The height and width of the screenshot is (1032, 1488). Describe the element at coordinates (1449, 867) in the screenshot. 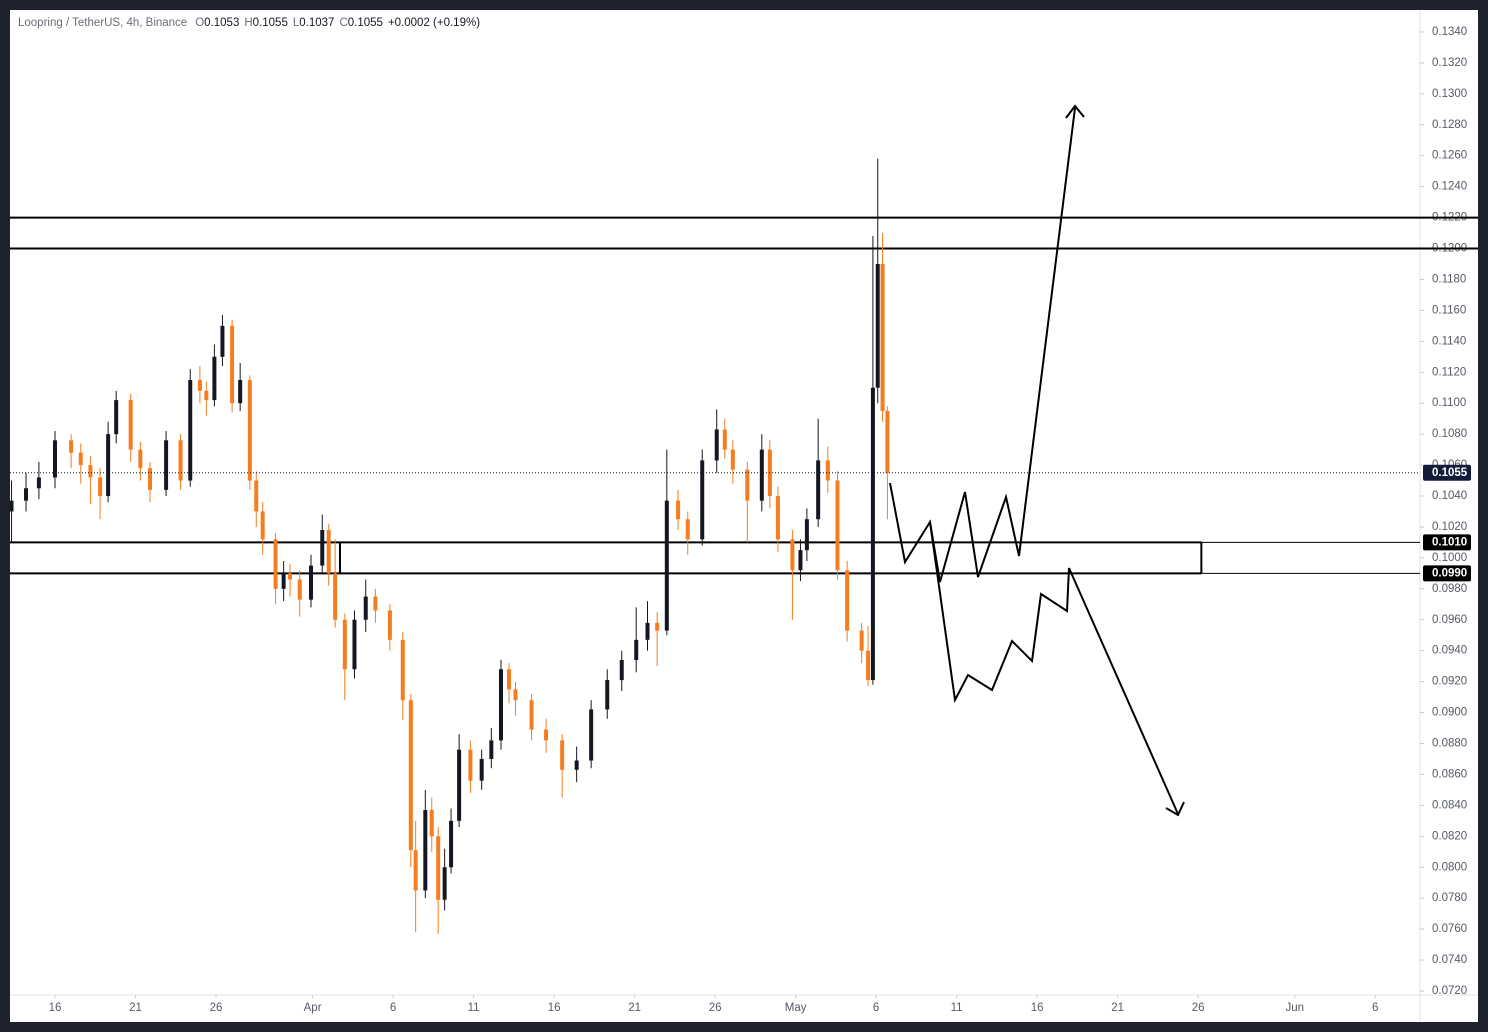

I see `y-tick-label: 0.0800` at that location.